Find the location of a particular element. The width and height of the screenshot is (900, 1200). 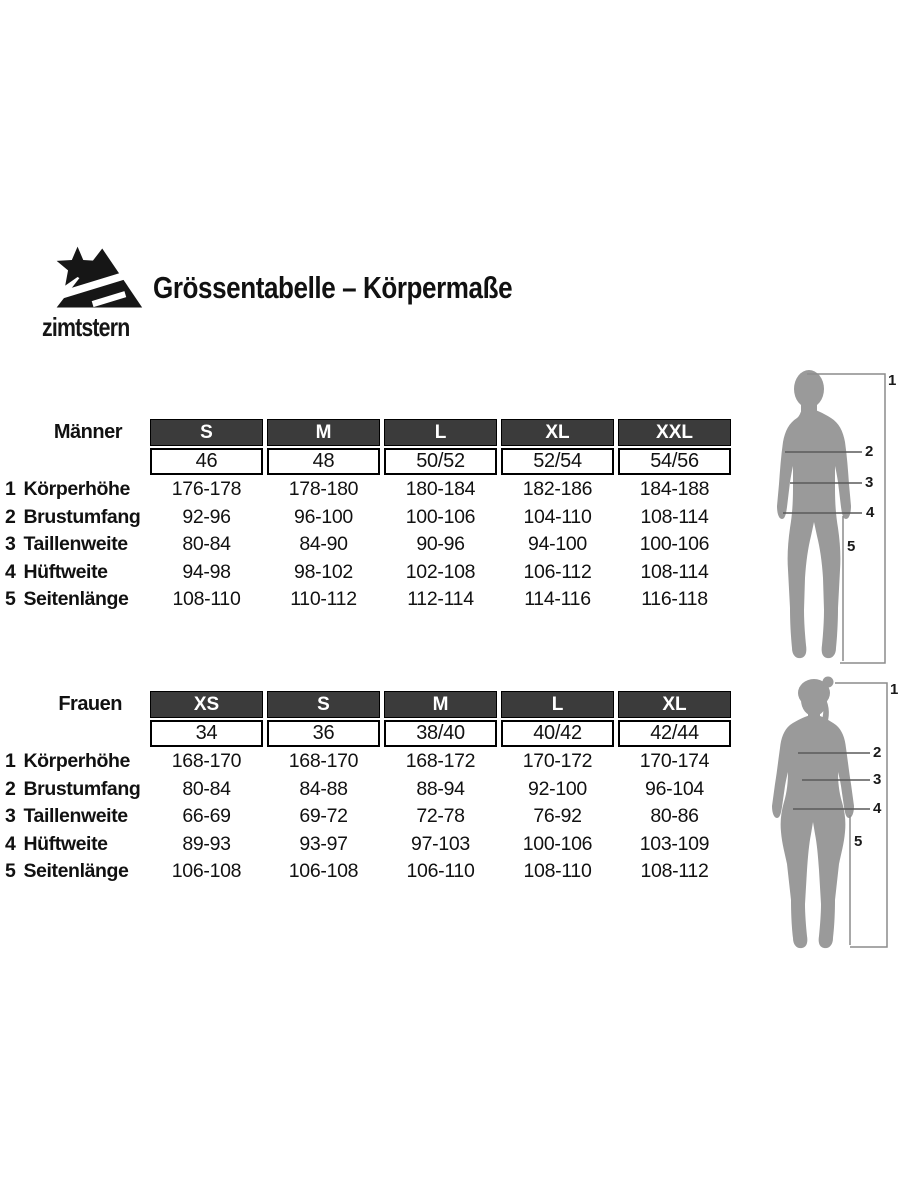

measurement-value-cell: 116-118 is located at coordinates (674, 599).